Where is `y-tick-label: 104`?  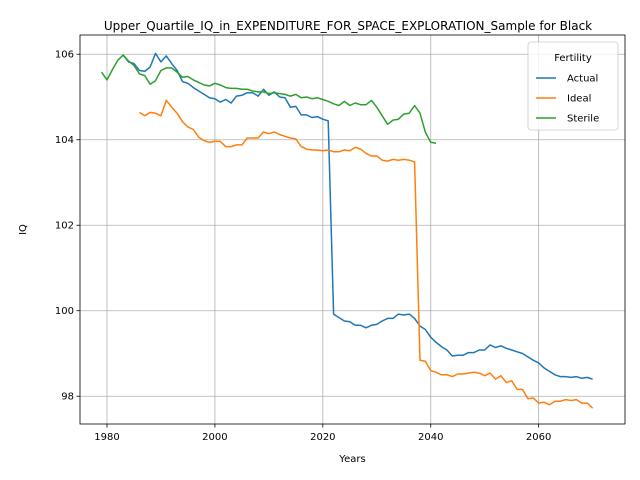
y-tick-label: 104 is located at coordinates (64, 140).